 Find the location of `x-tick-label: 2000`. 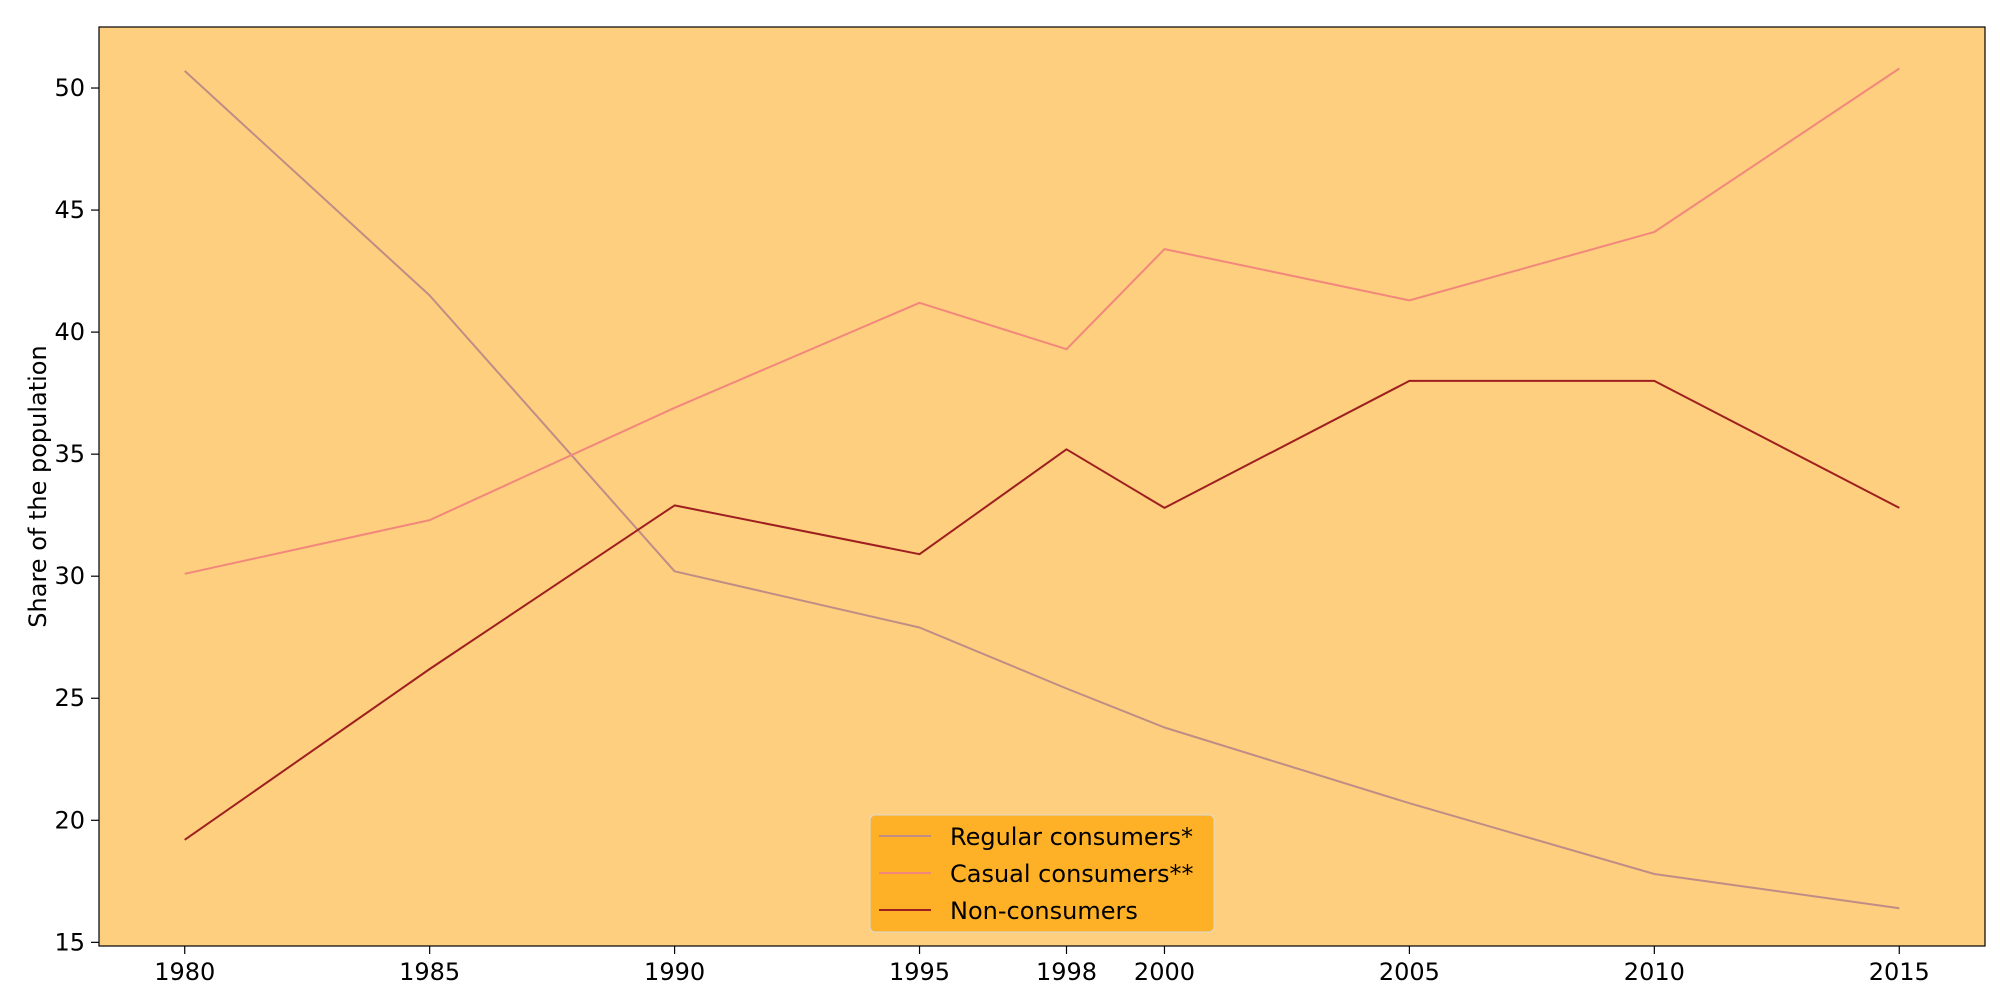

x-tick-label: 2000 is located at coordinates (1164, 972).